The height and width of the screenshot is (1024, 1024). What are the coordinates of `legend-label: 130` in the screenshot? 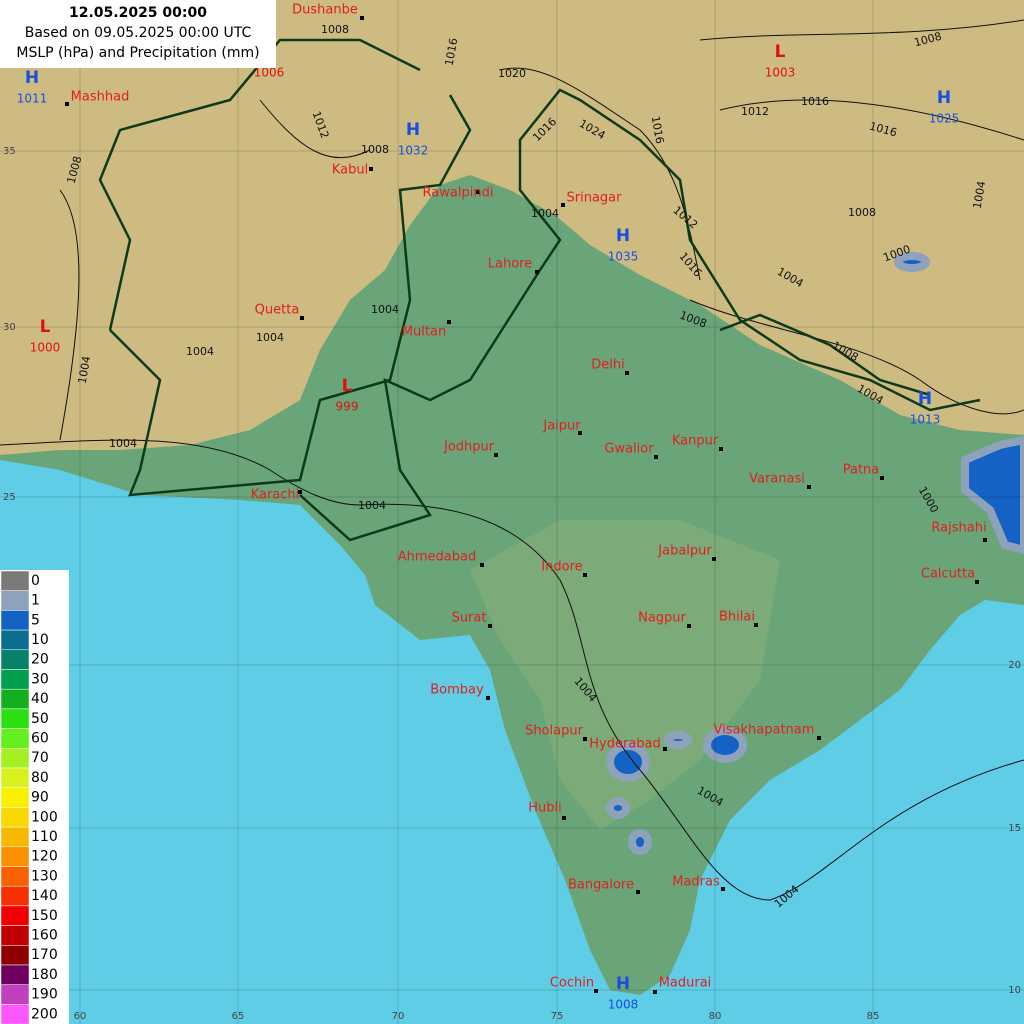 It's located at (44, 876).